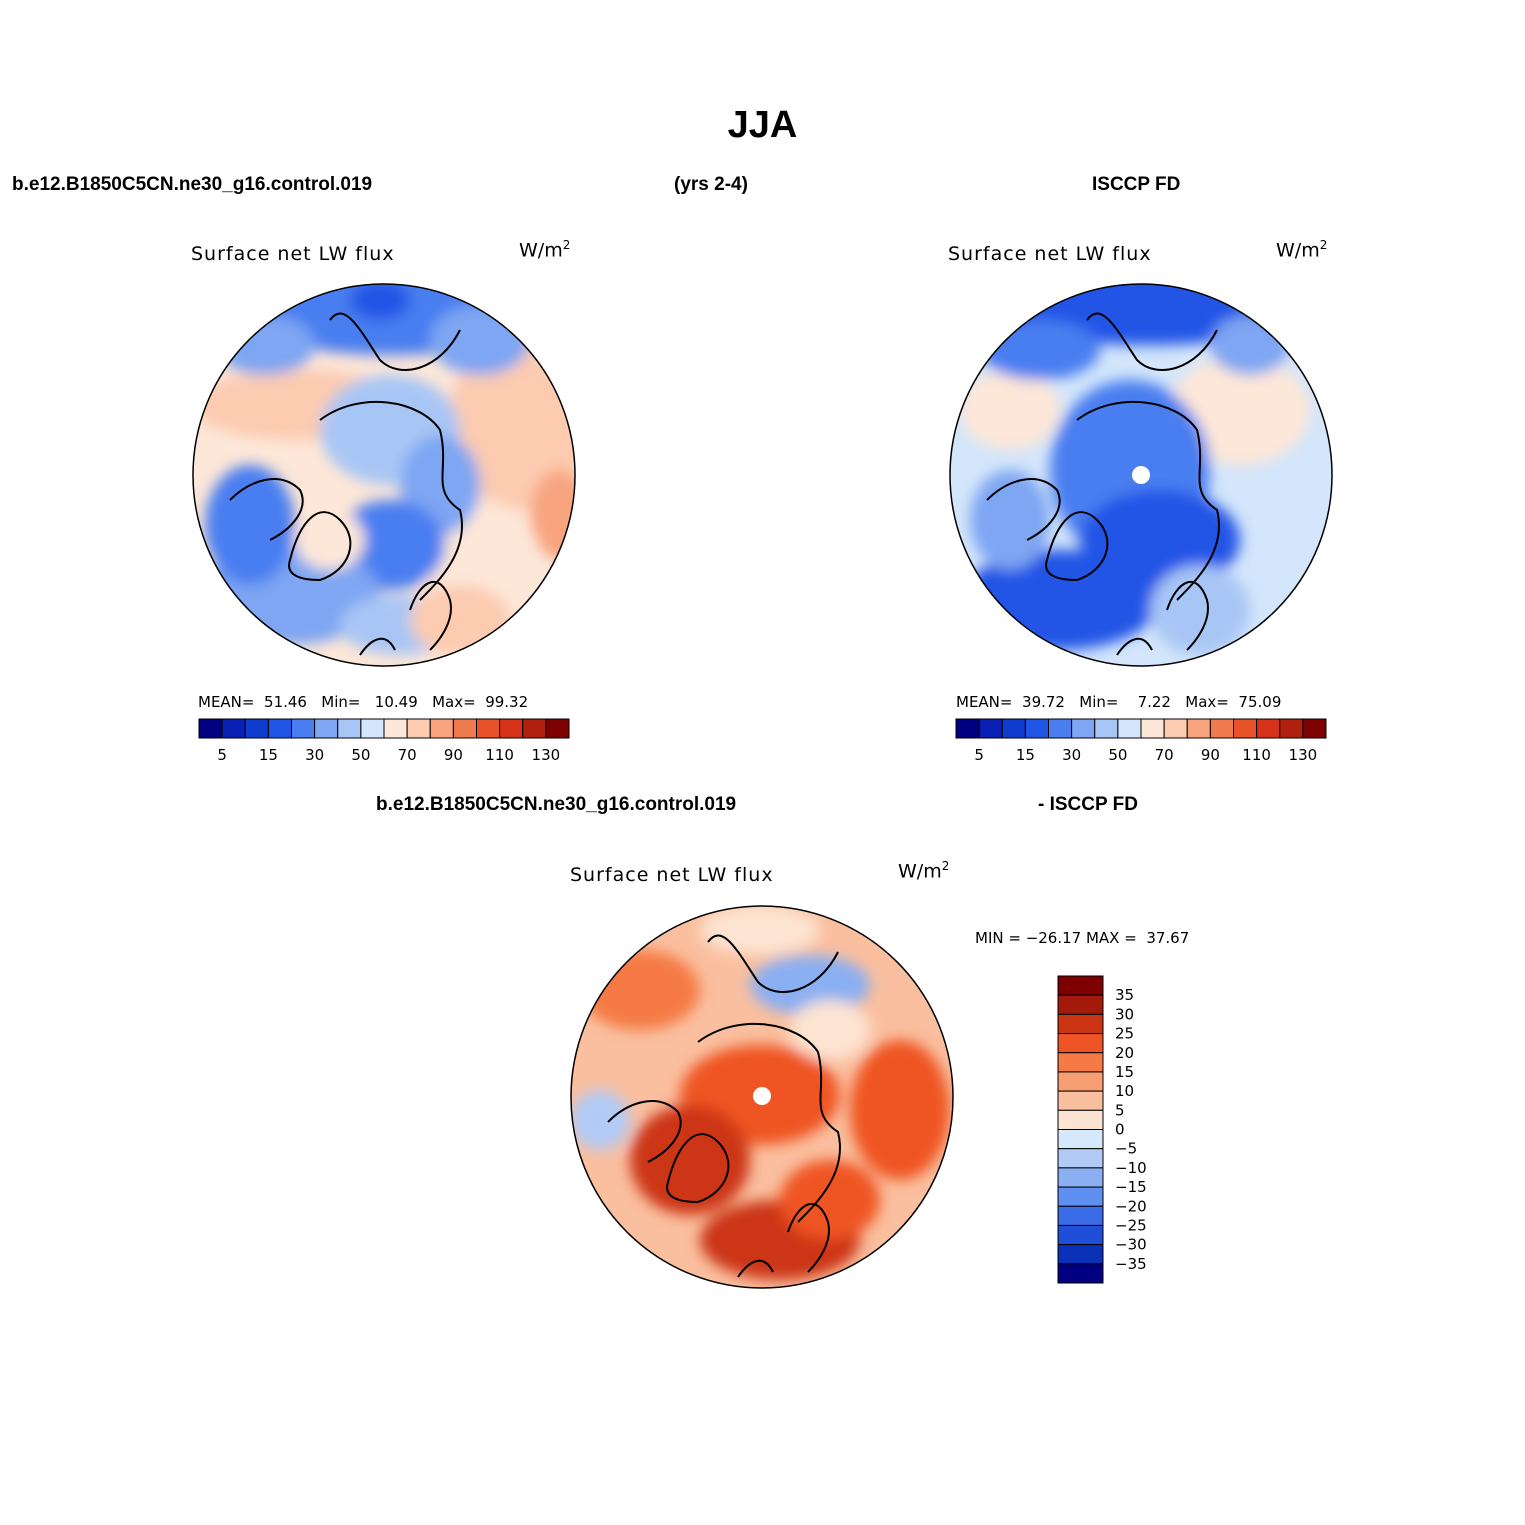 The image size is (1525, 1525). What do you see at coordinates (1124, 1034) in the screenshot?
I see `diff-colorbar-tick-label: 25` at bounding box center [1124, 1034].